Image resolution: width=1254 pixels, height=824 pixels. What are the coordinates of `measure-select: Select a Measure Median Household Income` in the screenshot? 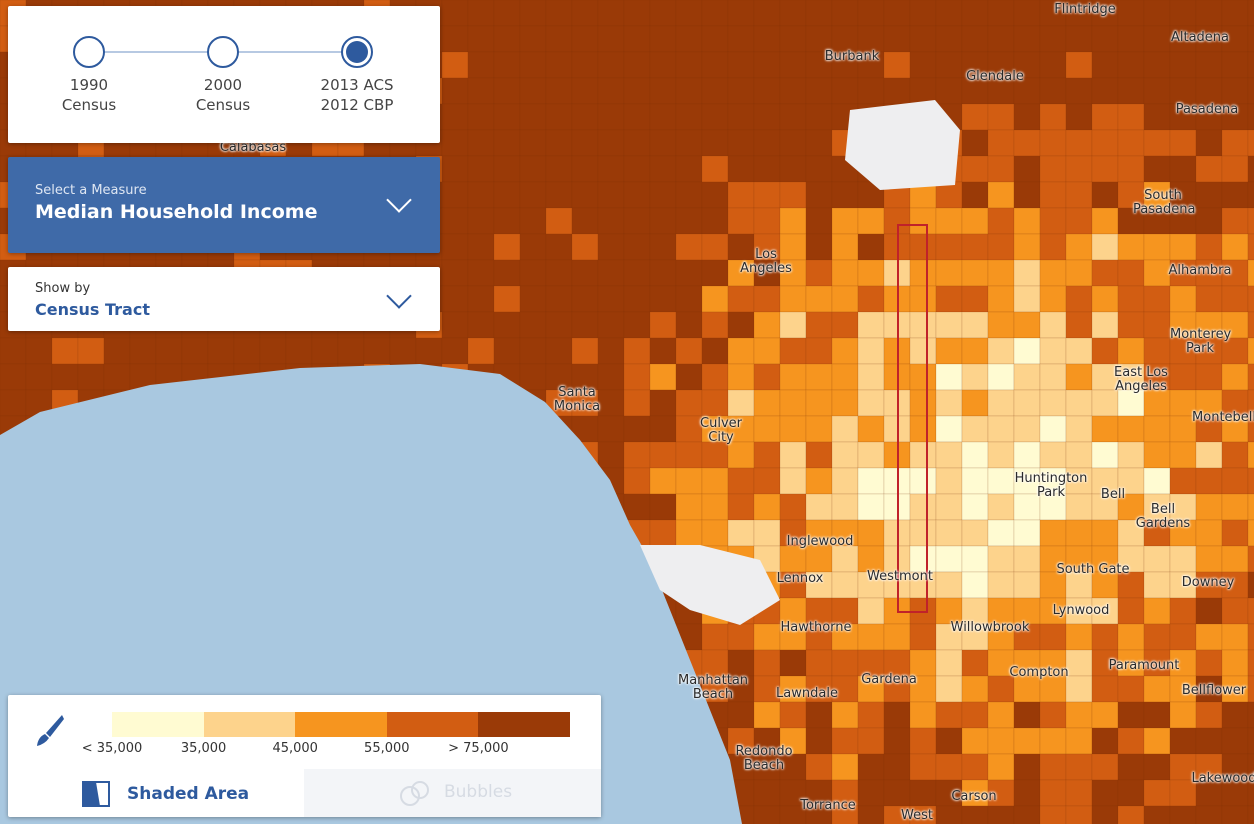 It's located at (224, 205).